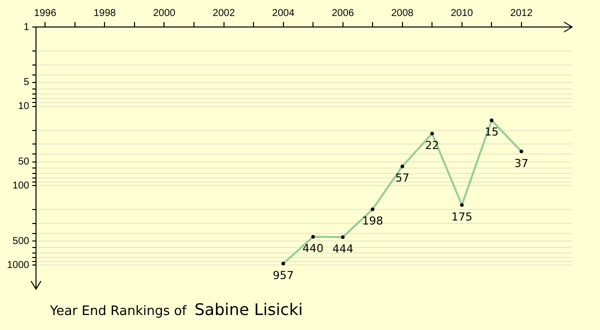  I want to click on data-label: 957, so click(283, 275).